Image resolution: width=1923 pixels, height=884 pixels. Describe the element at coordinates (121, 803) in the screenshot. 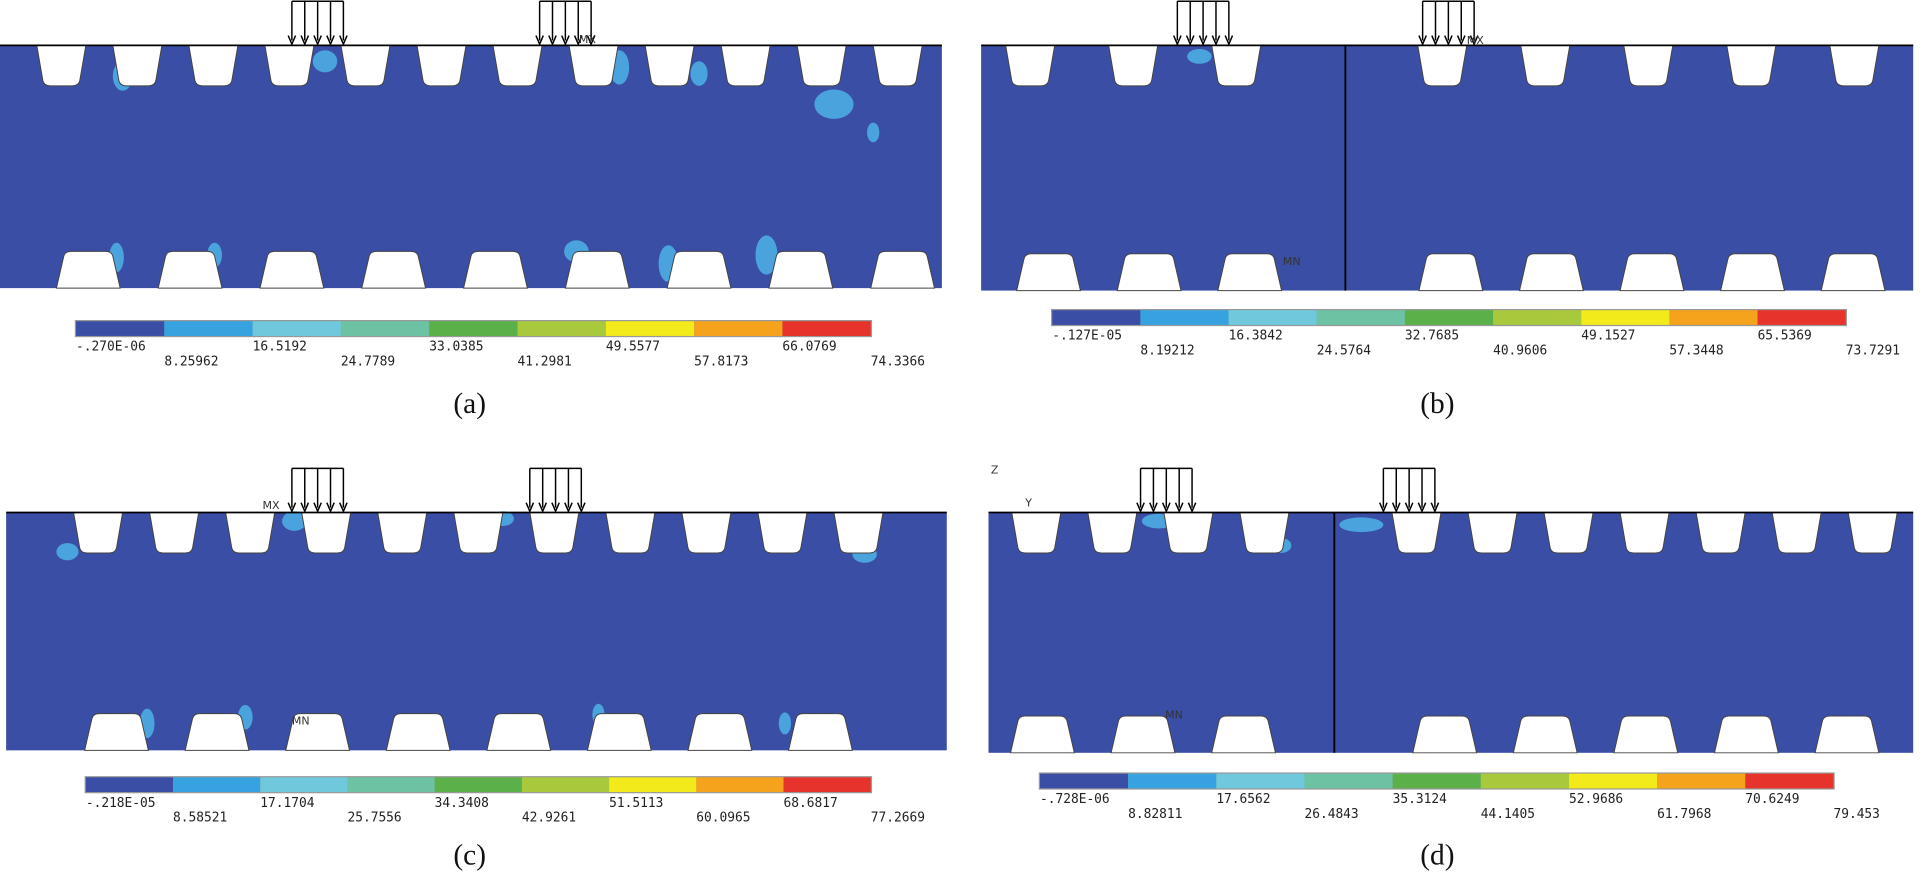

I see `legend-label: -.218E-05` at that location.